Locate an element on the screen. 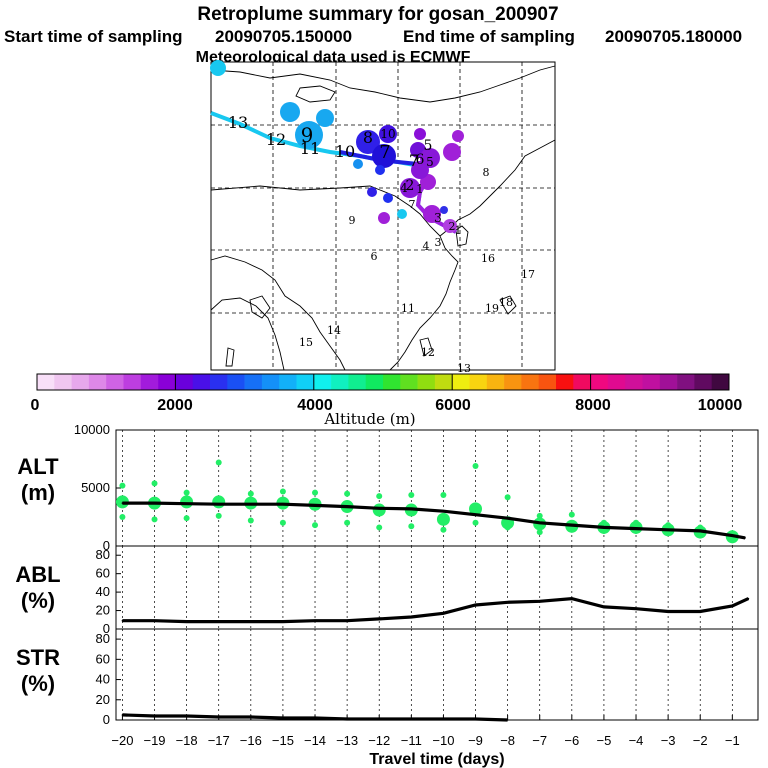  x-tick-label: −8 is located at coordinates (507, 740).